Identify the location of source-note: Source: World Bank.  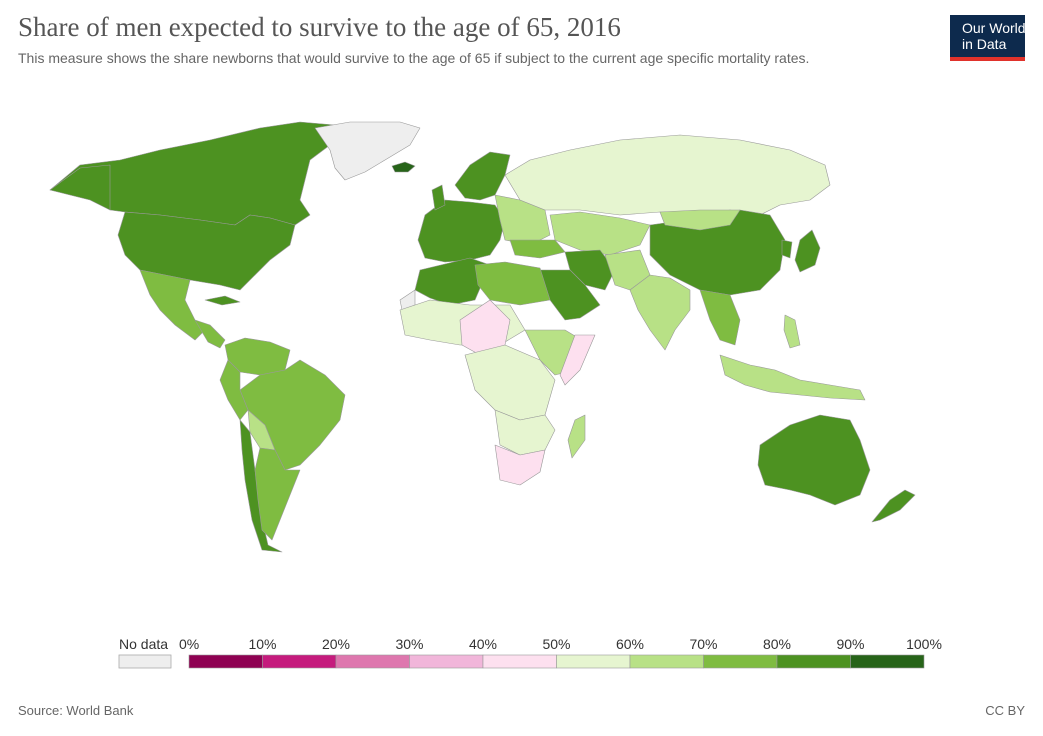
(76, 710).